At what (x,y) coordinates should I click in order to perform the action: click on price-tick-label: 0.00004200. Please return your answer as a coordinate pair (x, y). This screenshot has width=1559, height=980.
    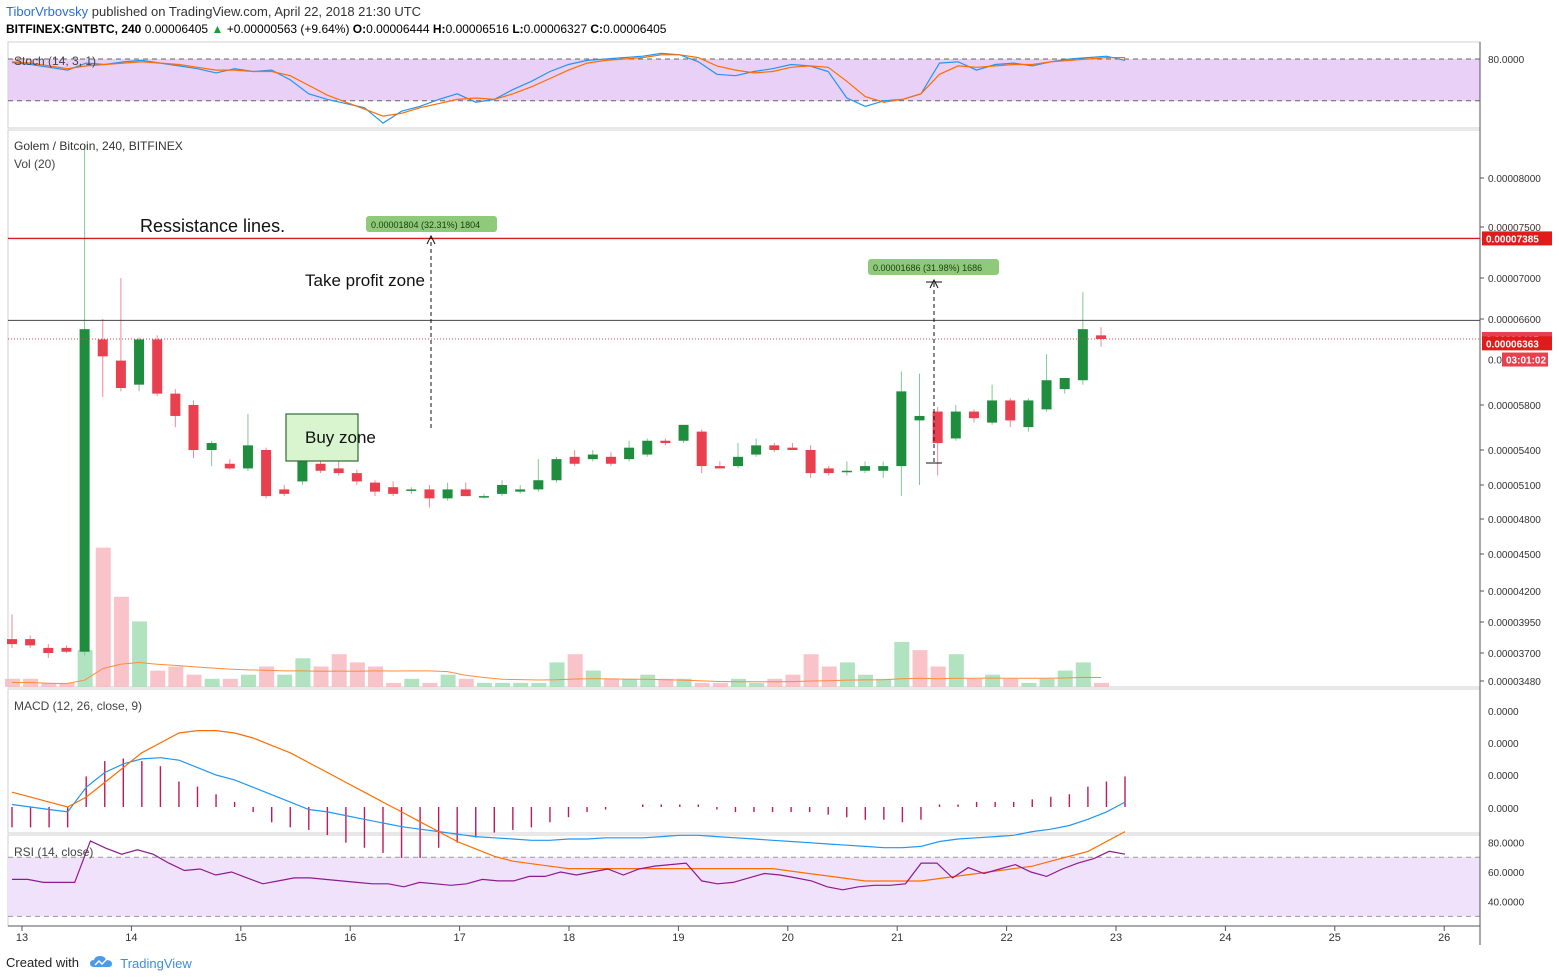
    Looking at the image, I should click on (1514, 592).